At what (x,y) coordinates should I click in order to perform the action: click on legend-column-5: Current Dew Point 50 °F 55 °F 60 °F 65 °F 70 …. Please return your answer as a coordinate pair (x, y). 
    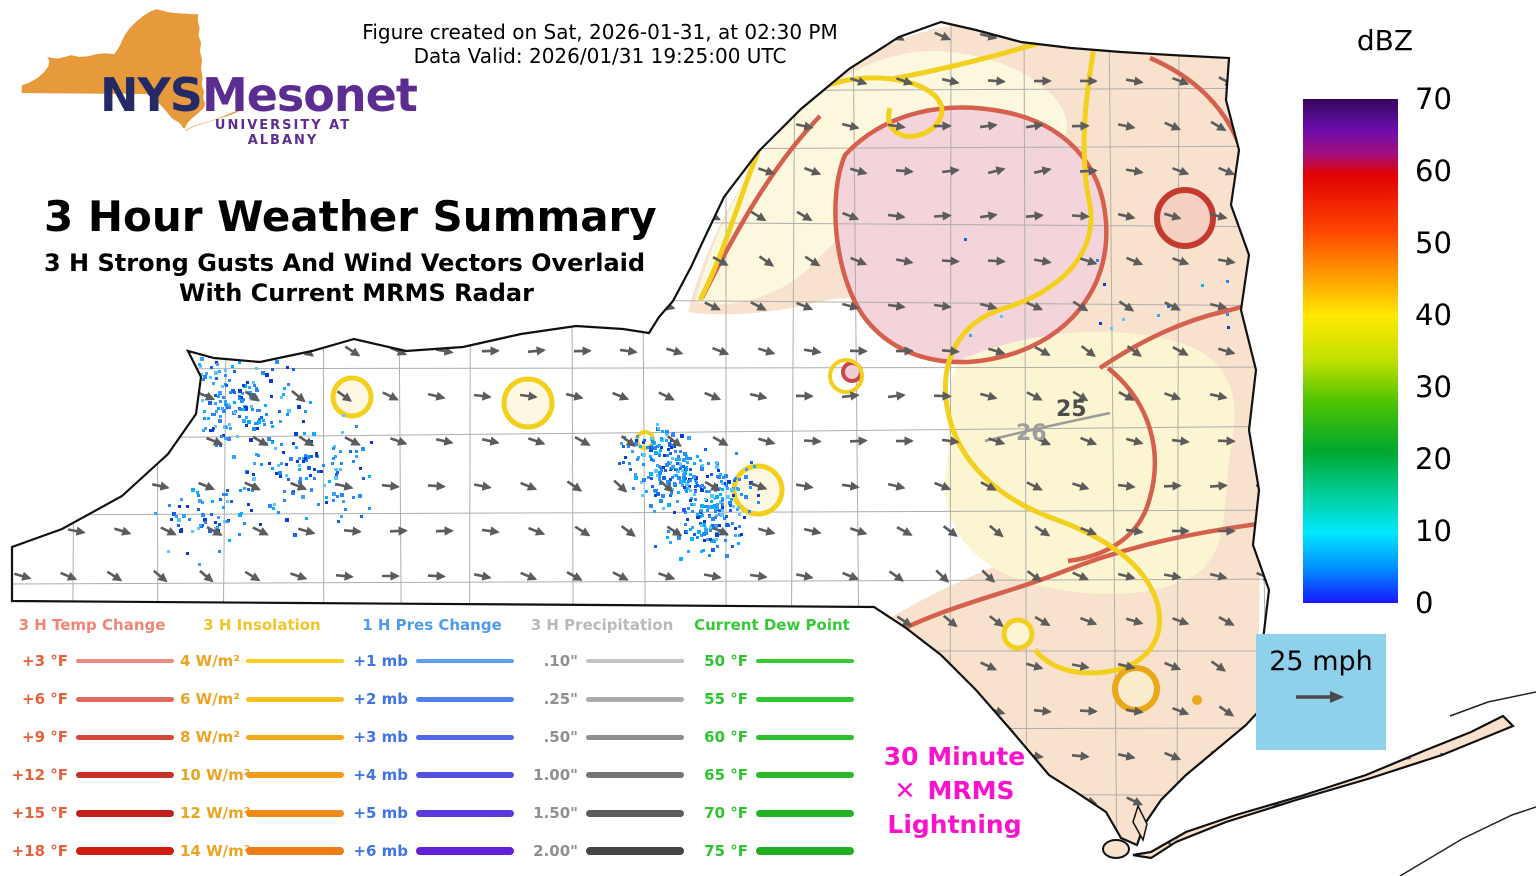
    Looking at the image, I should click on (772, 741).